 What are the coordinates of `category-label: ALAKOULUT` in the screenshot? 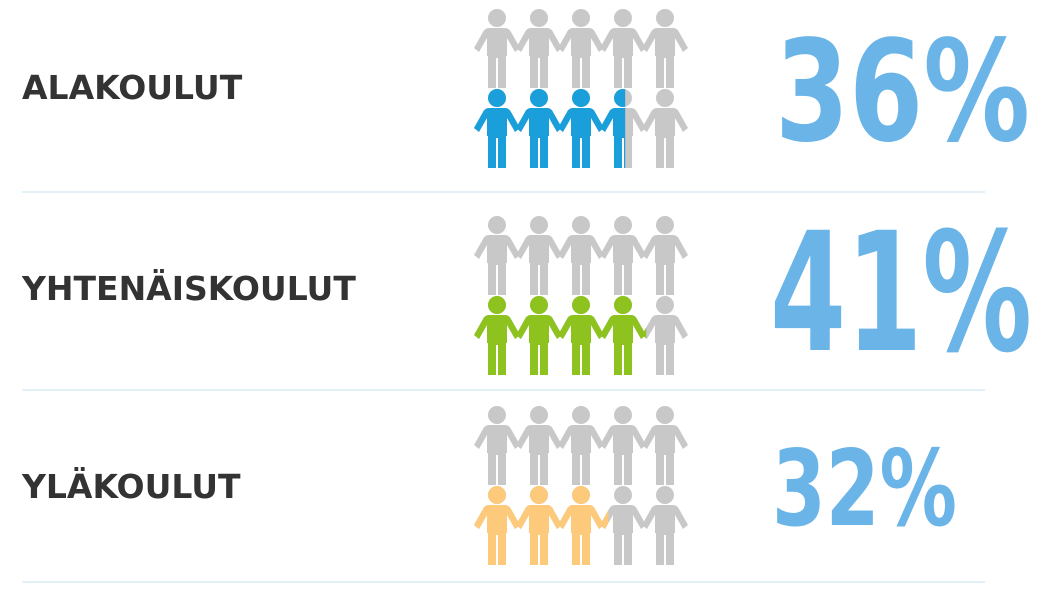 It's located at (132, 87).